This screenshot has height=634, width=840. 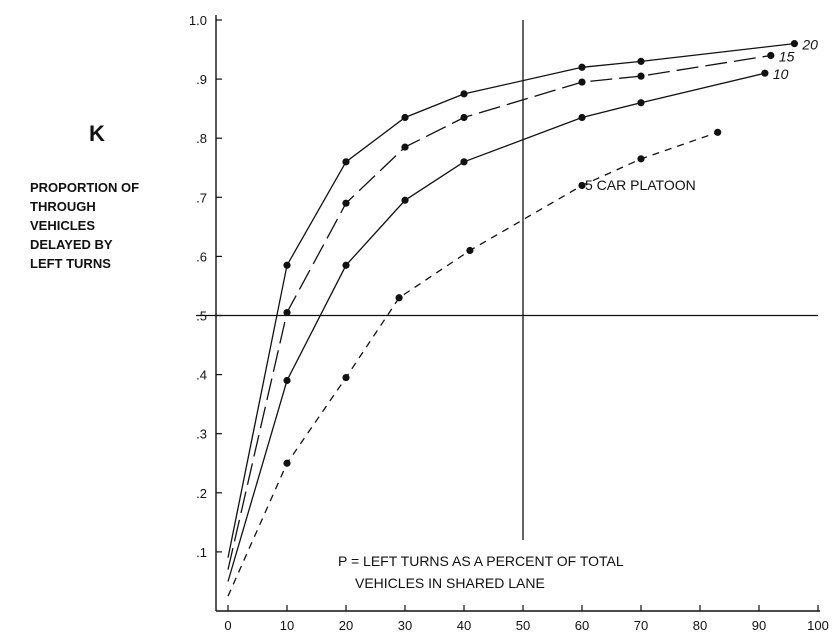 What do you see at coordinates (818, 625) in the screenshot?
I see `x-tick-label: 100` at bounding box center [818, 625].